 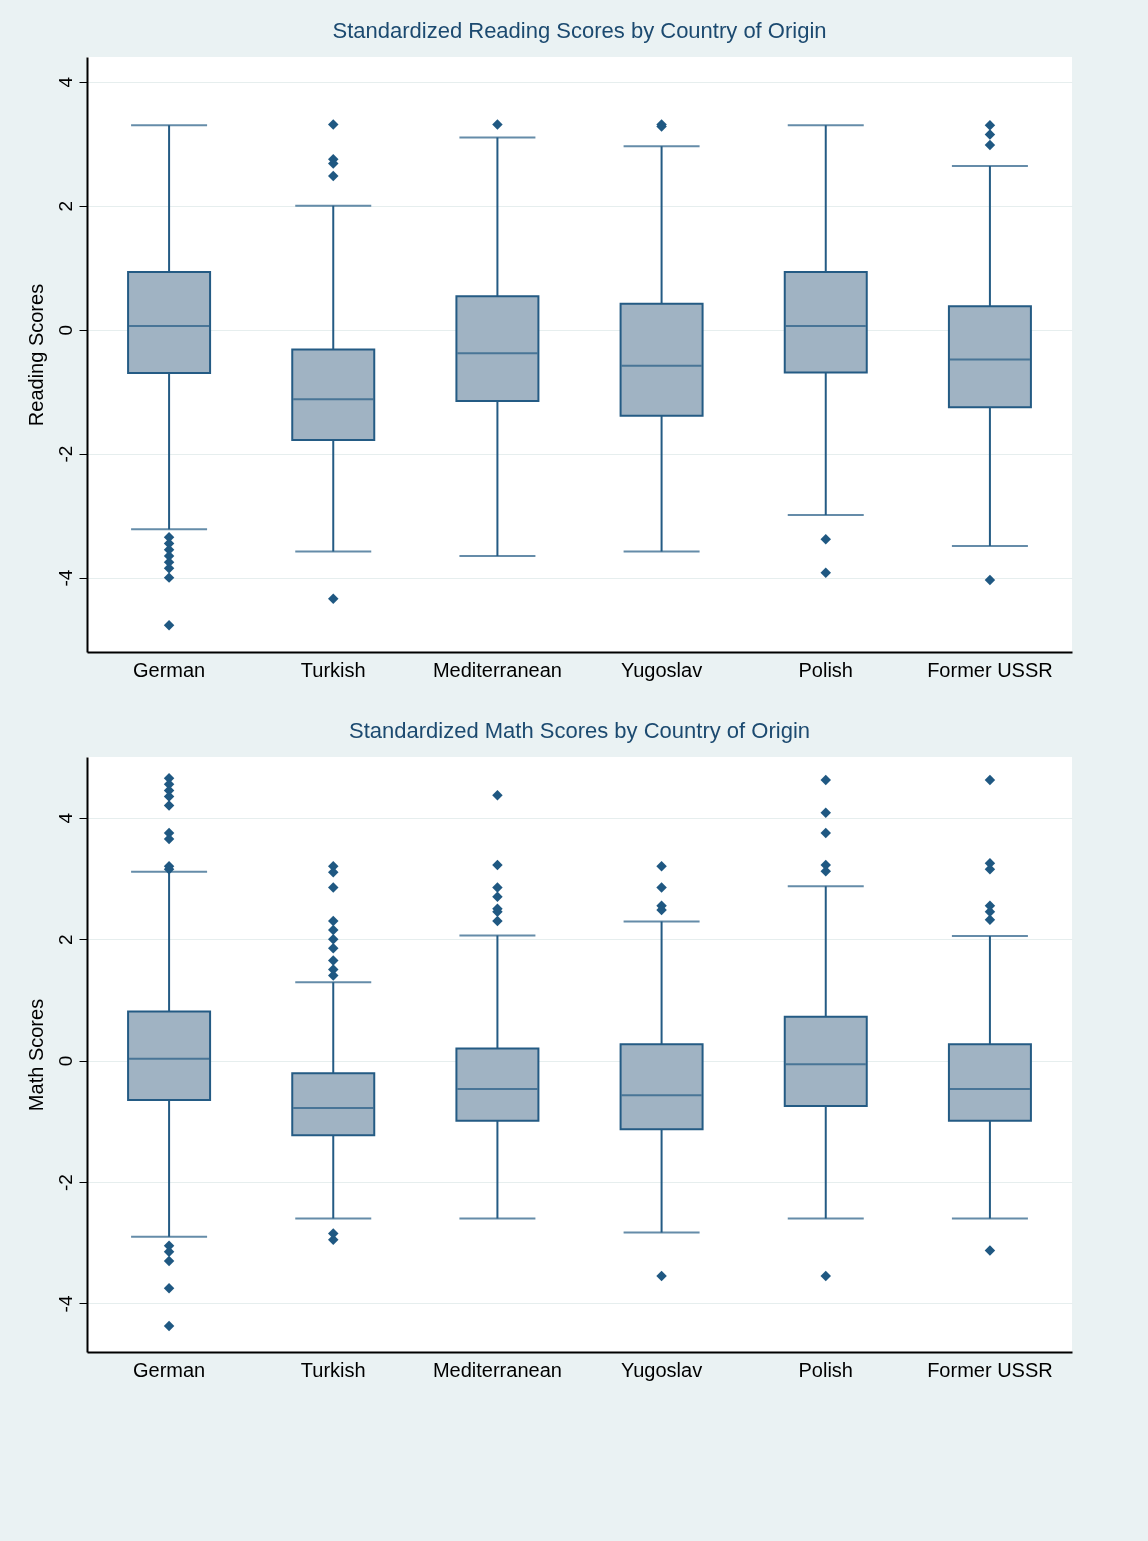 What do you see at coordinates (35, 1055) in the screenshot?
I see `y-axis-title: Math Scores` at bounding box center [35, 1055].